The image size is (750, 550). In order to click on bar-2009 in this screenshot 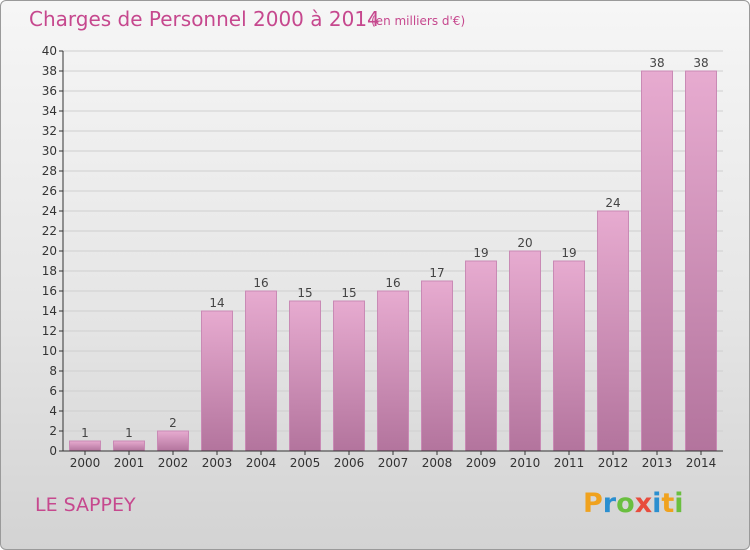, I will do `click(481, 356)`.